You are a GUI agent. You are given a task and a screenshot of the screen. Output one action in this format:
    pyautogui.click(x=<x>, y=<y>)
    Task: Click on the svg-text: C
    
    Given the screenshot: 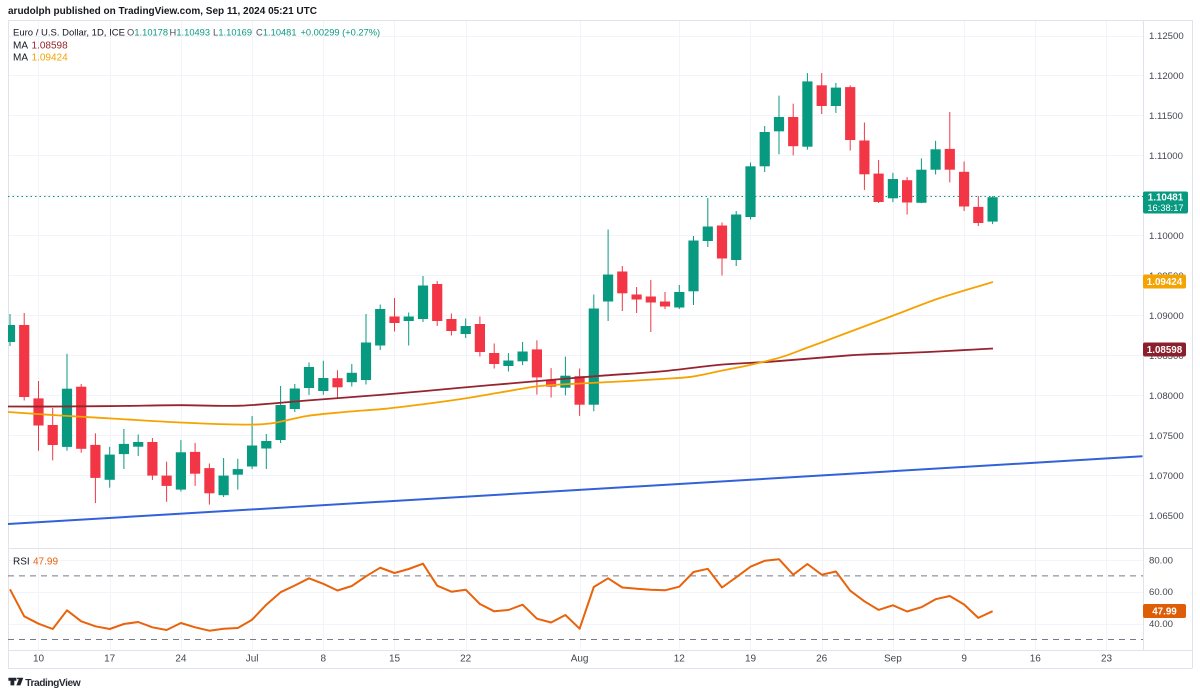 What is the action you would take?
    pyautogui.click(x=259, y=33)
    